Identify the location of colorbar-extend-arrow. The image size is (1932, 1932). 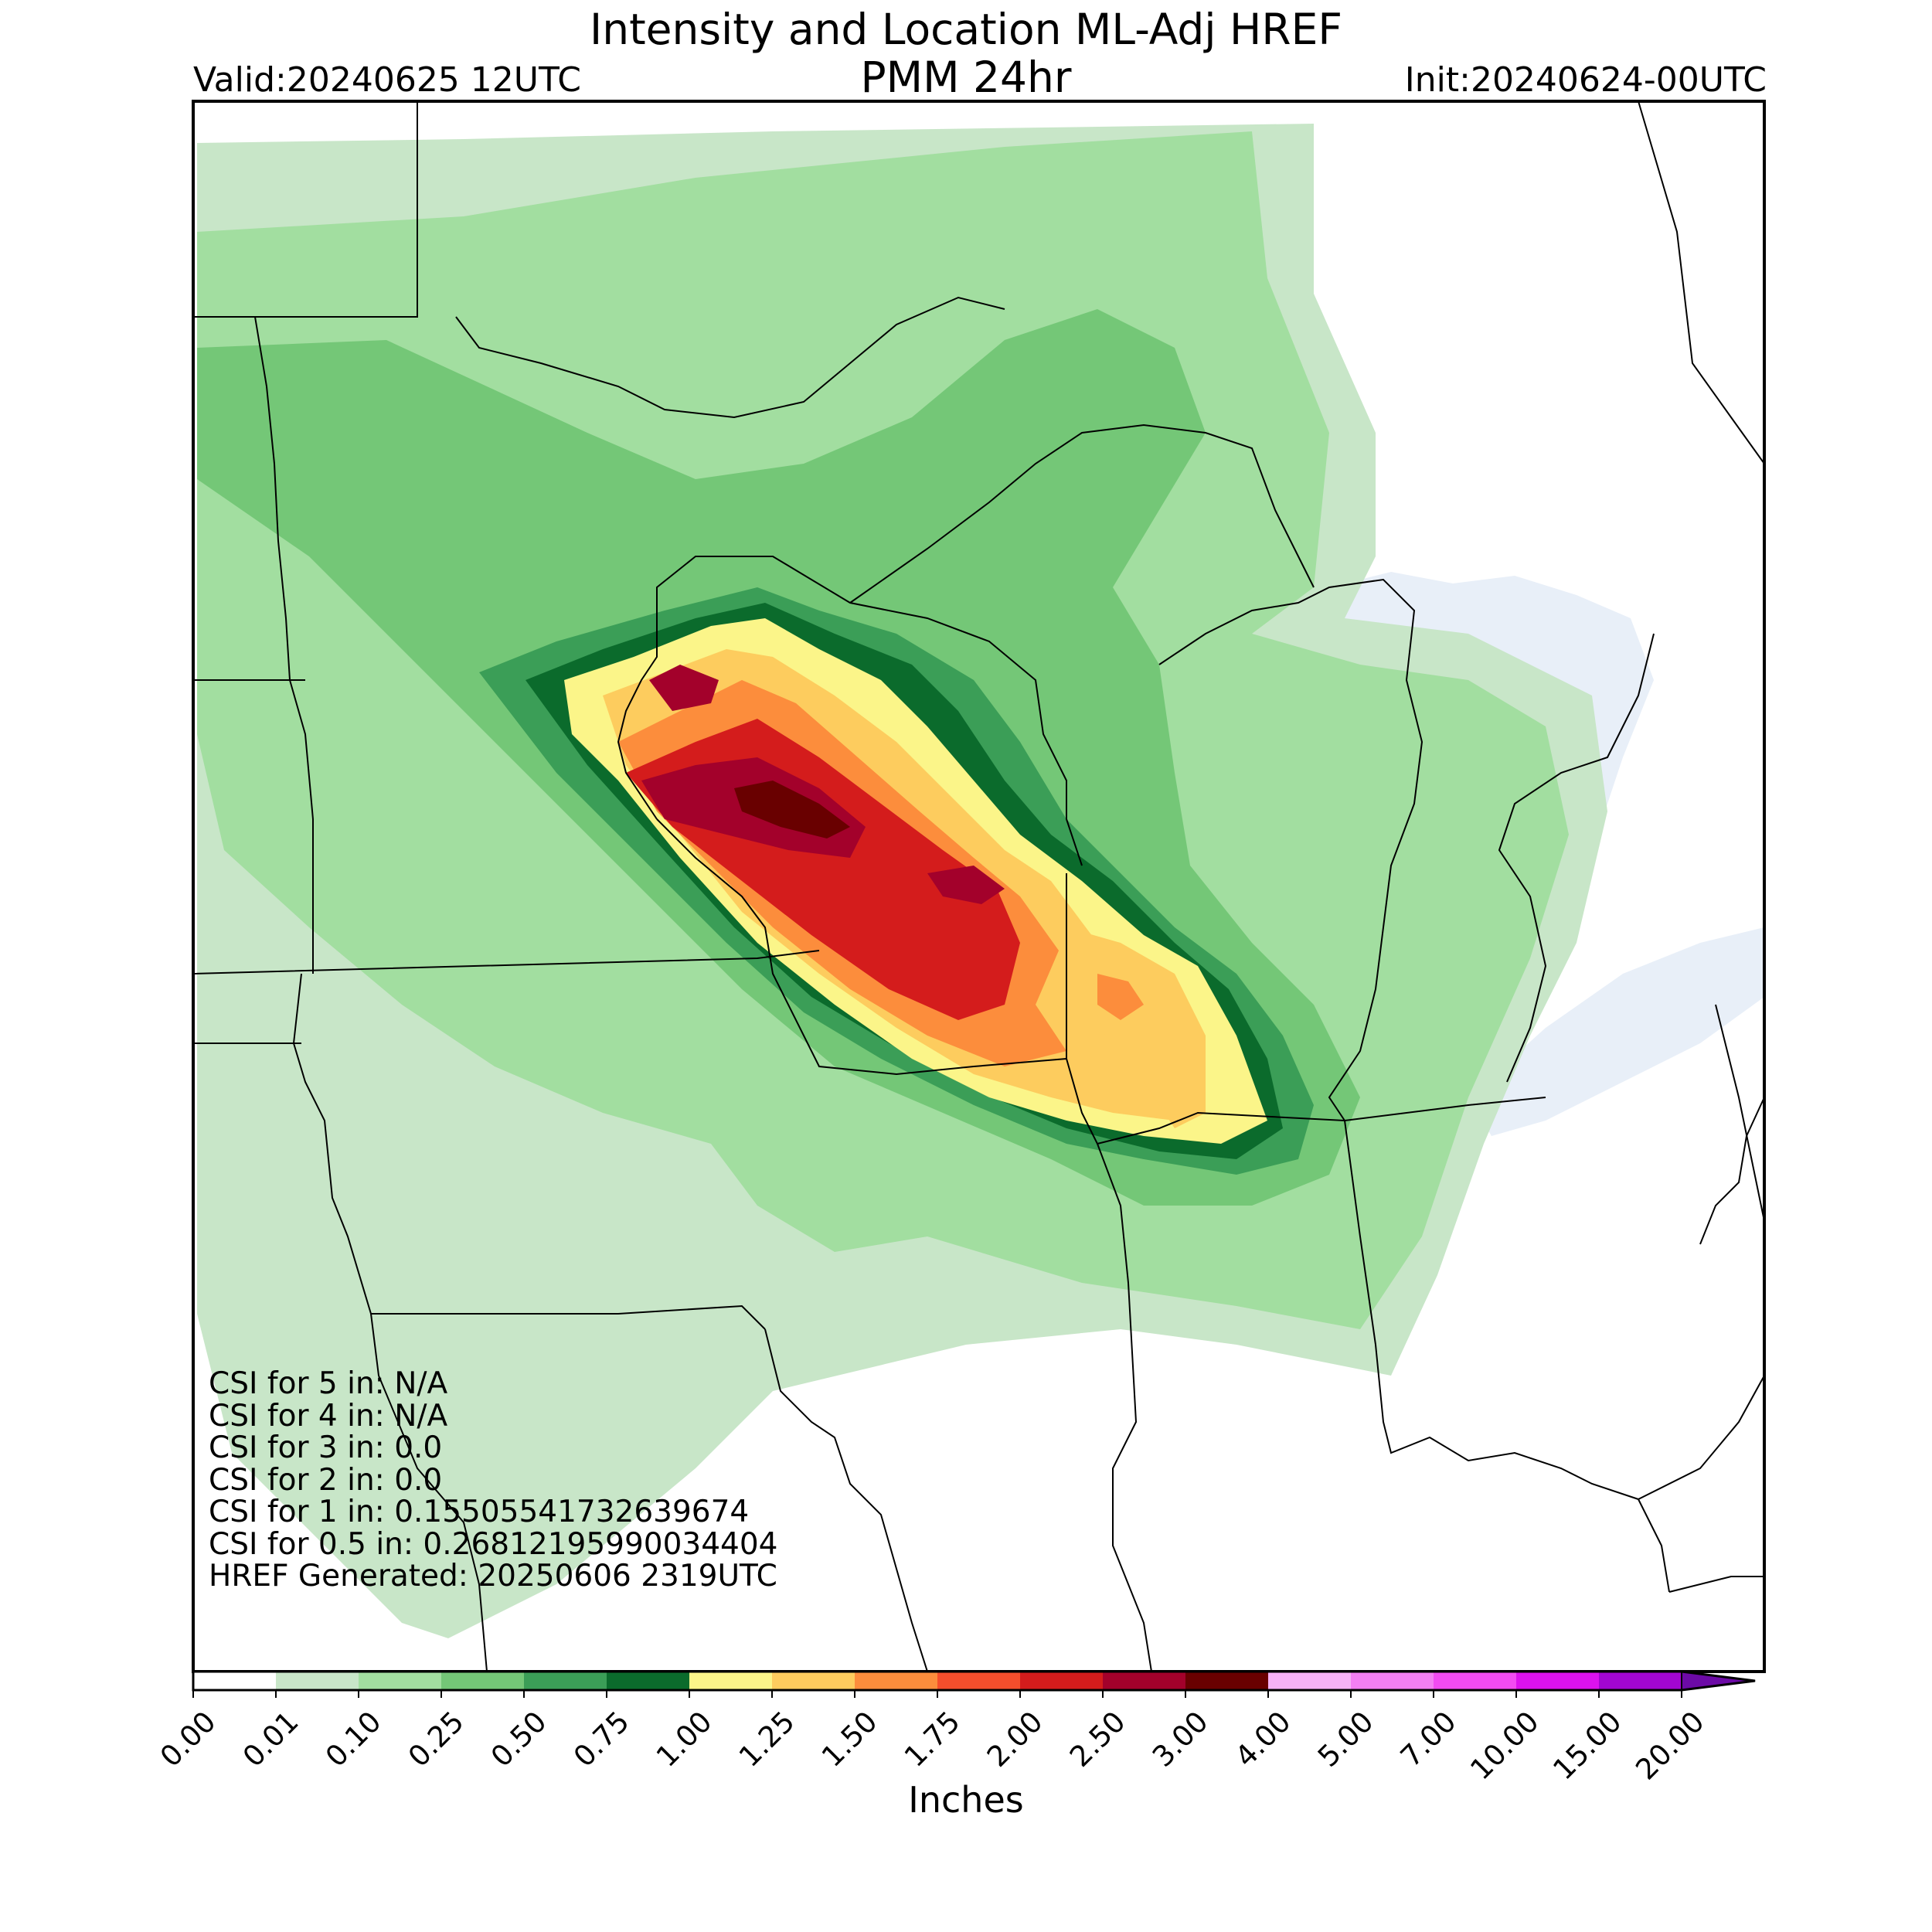
(1718, 1681).